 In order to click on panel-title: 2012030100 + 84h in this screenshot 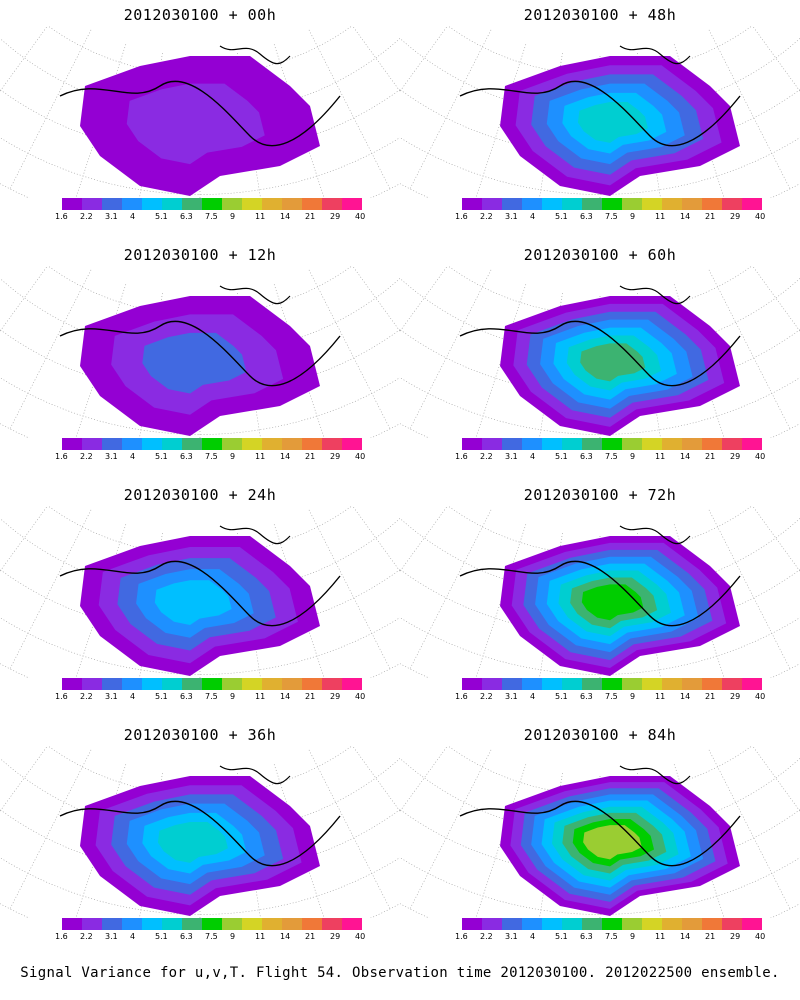, I will do `click(600, 735)`.